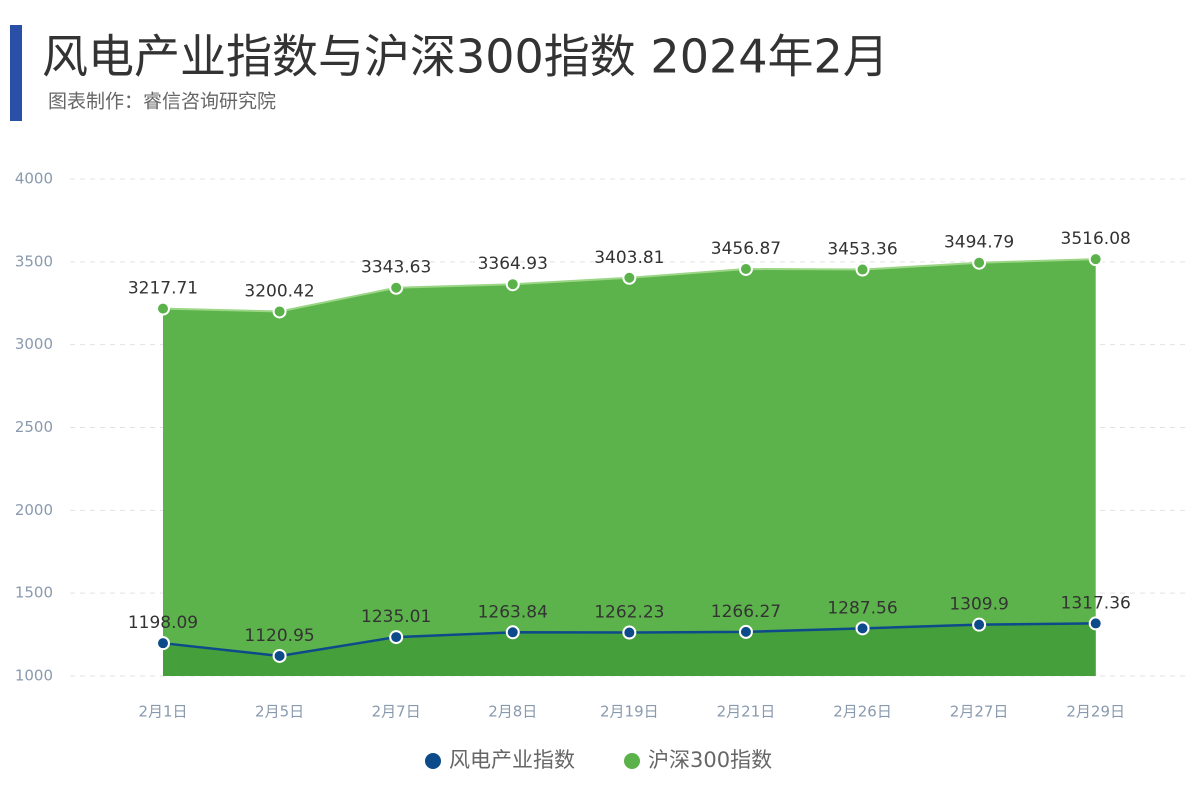 The image size is (1200, 800). What do you see at coordinates (513, 264) in the screenshot?
I see `value-label: 3364.93` at bounding box center [513, 264].